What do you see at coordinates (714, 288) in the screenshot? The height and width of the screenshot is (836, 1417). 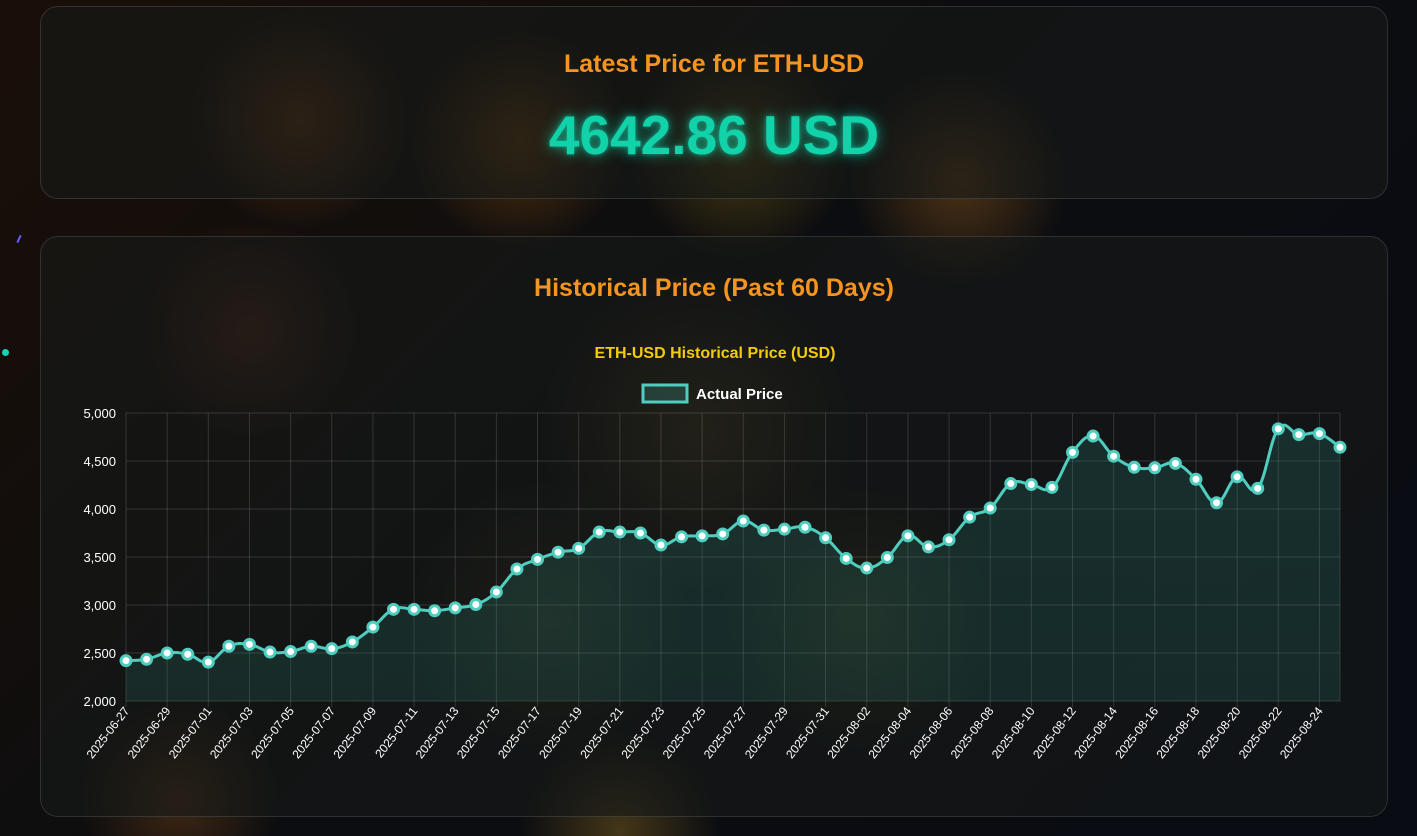 I see `historical-price-title: Historical Price (Past 60 Days)` at bounding box center [714, 288].